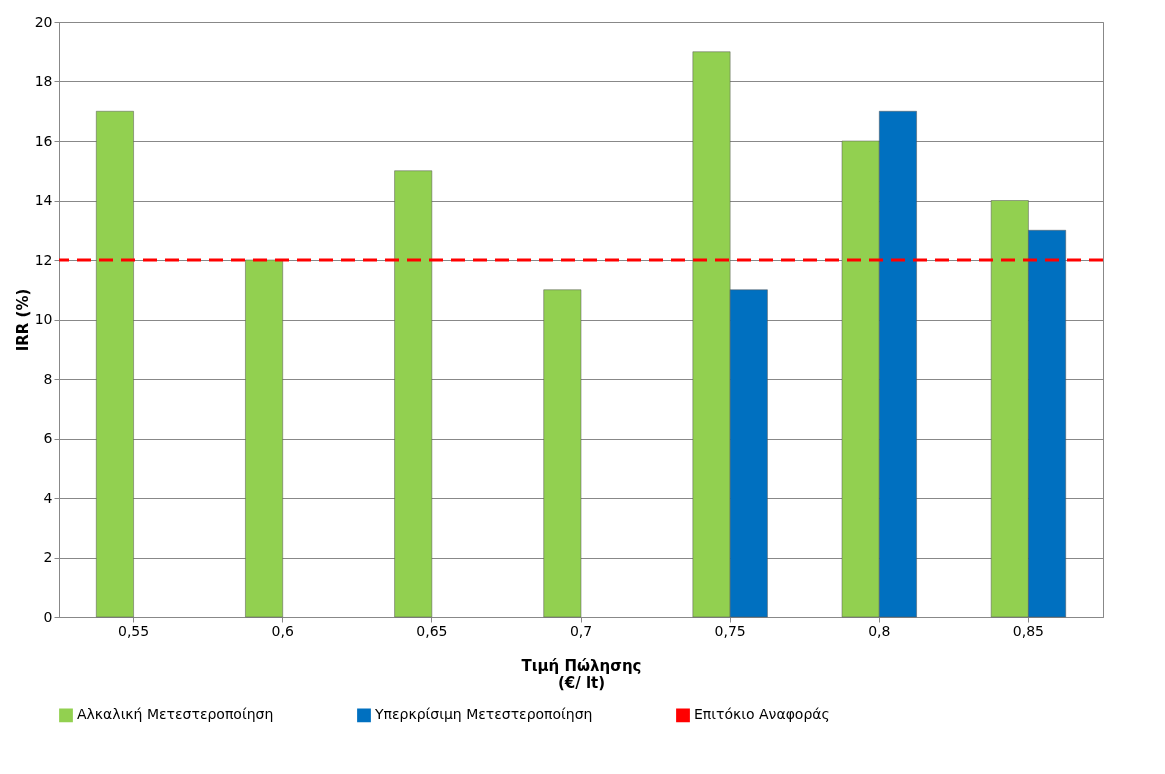 This screenshot has height=774, width=1165. I want to click on y-tick-label: 2, so click(48, 557).